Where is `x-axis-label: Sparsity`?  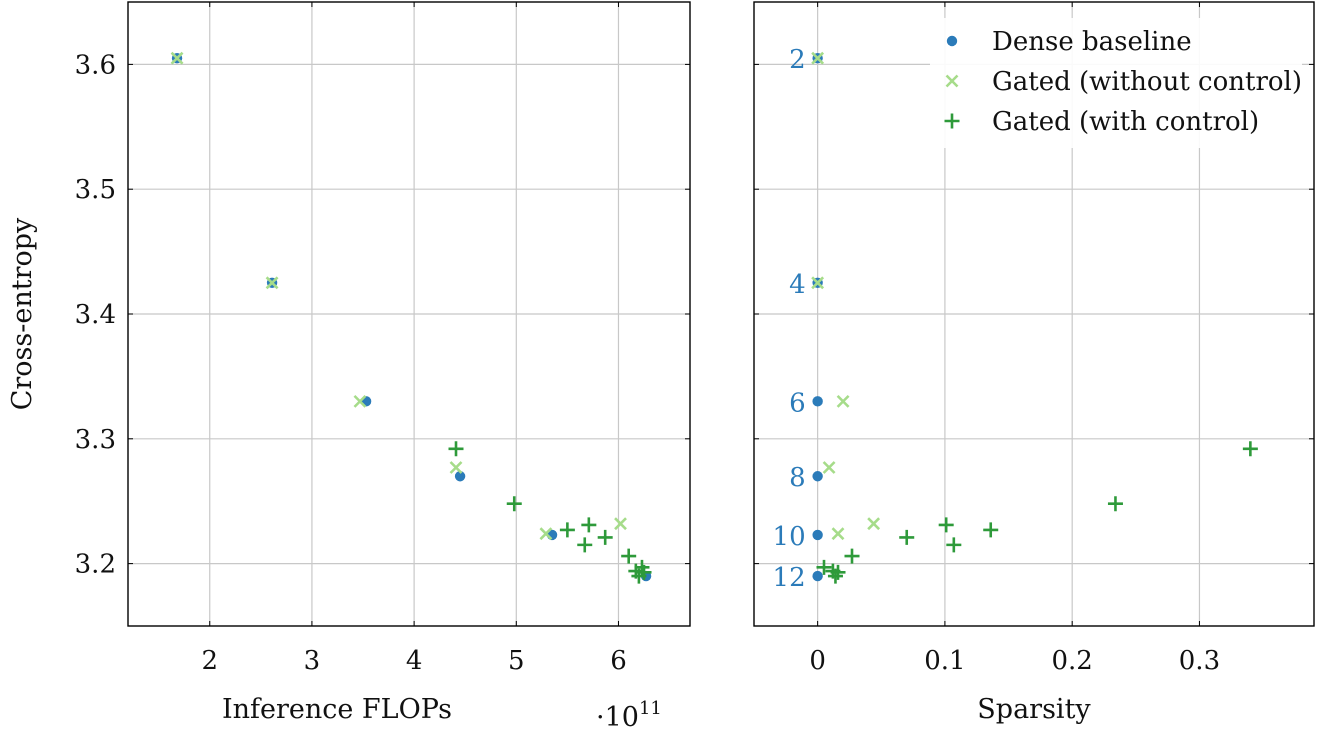
x-axis-label: Sparsity is located at coordinates (1034, 709).